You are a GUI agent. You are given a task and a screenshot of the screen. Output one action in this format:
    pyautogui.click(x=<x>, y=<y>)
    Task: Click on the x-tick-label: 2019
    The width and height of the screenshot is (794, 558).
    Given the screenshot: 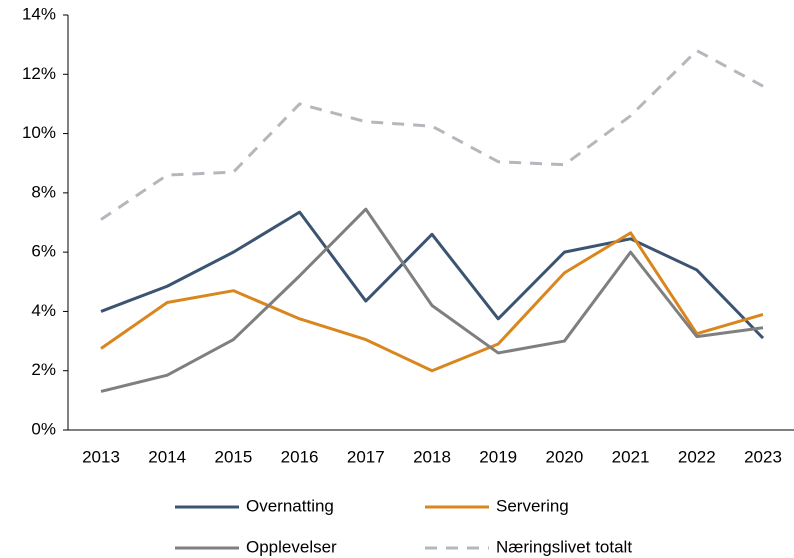 What is the action you would take?
    pyautogui.click(x=498, y=456)
    